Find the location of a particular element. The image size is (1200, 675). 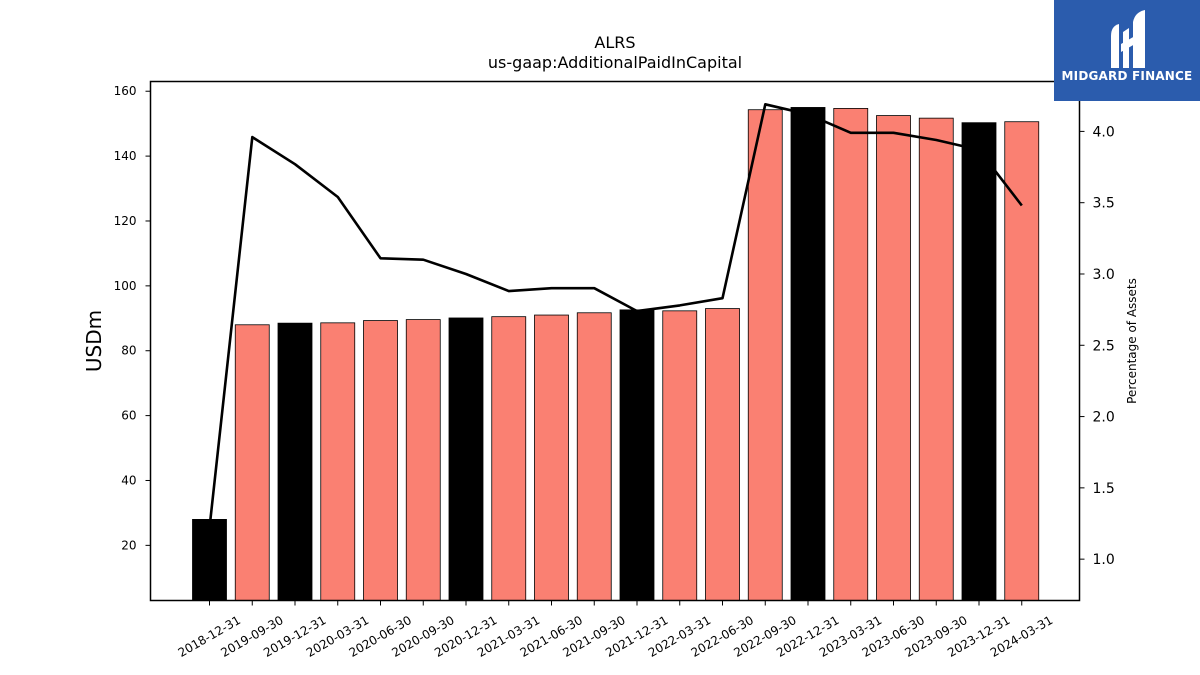

right-tick-label: 4.0 is located at coordinates (1104, 132).